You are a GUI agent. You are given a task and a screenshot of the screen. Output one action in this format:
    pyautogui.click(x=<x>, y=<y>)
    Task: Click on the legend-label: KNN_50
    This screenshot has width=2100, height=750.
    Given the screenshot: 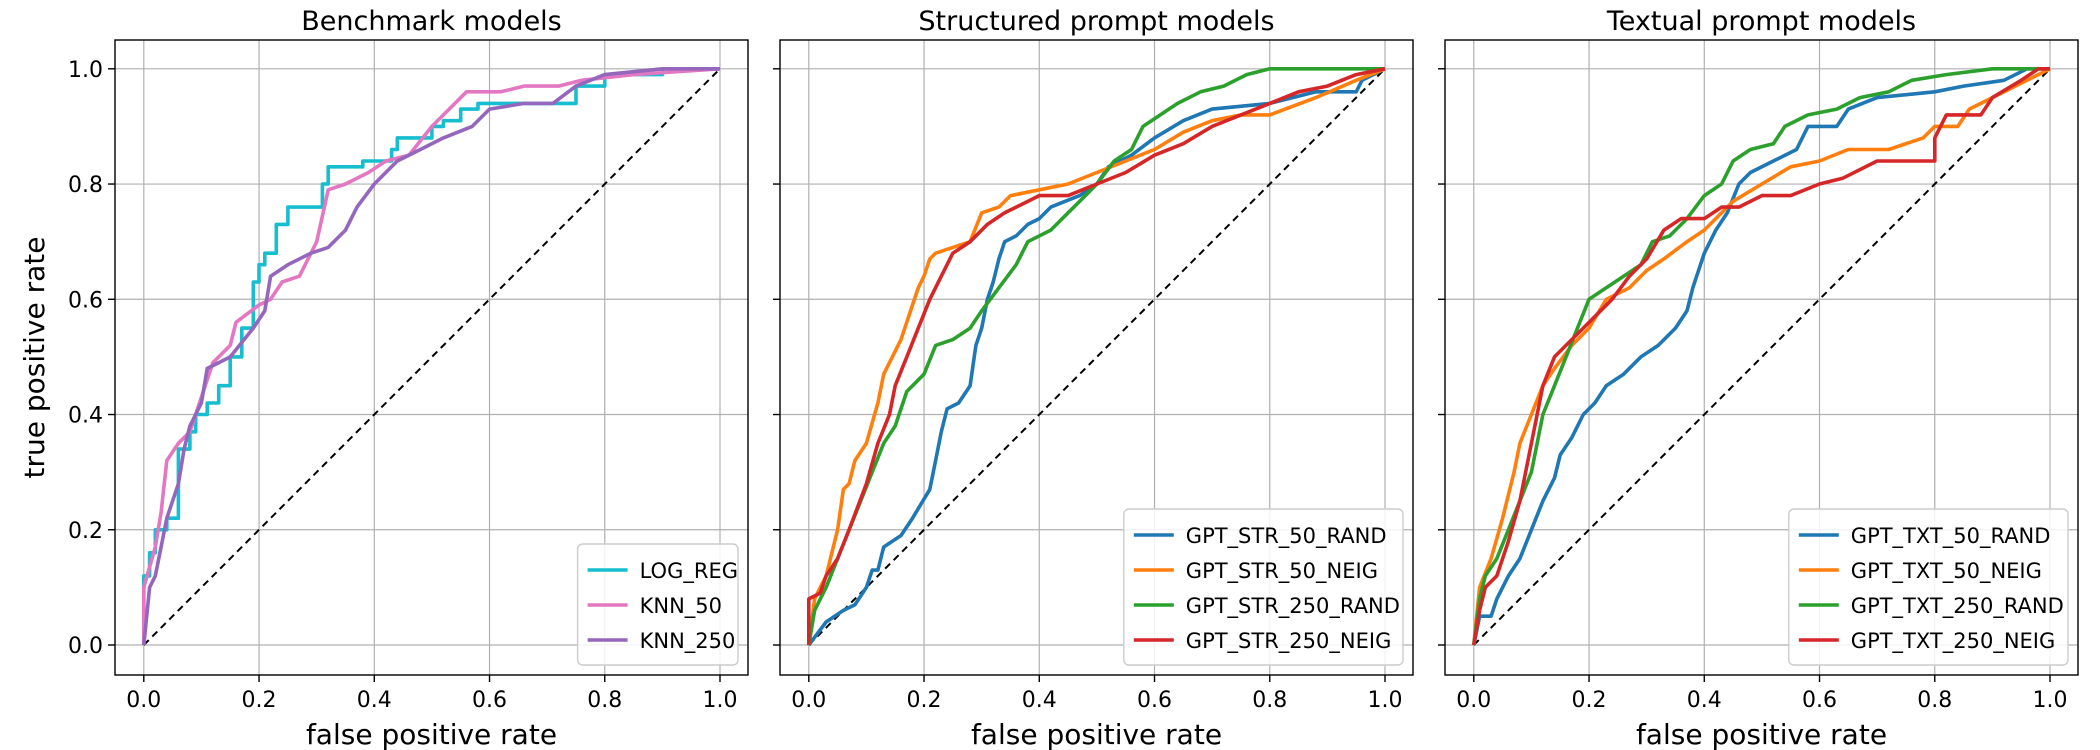 What is the action you would take?
    pyautogui.click(x=681, y=606)
    